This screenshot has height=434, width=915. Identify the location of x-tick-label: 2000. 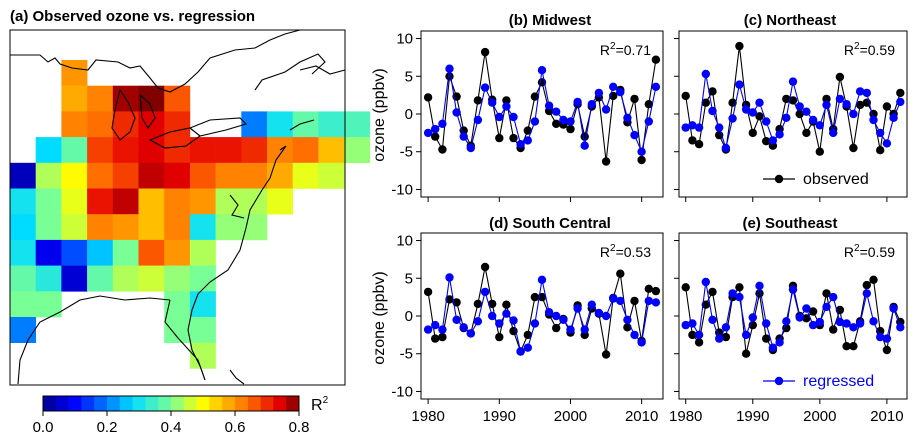
(819, 416).